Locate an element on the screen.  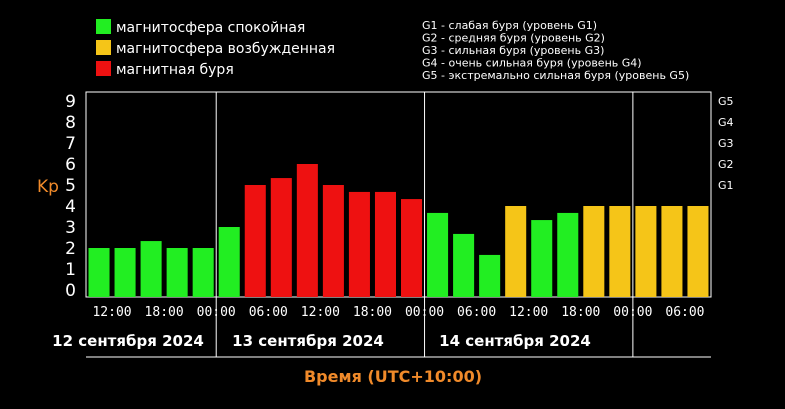
y-tick-label: 2 is located at coordinates (70, 249).